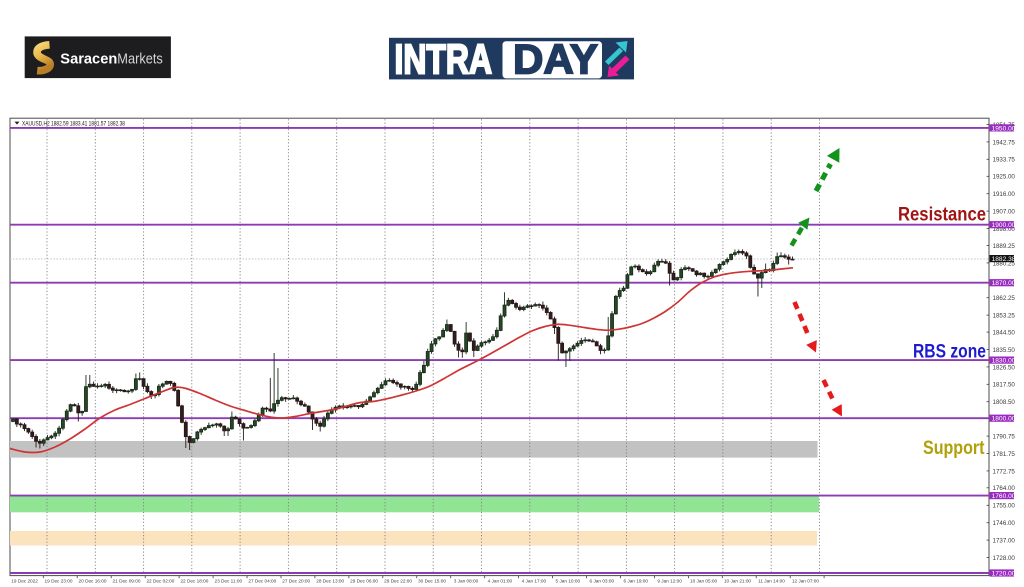 The image size is (1024, 587). I want to click on svg-text: 3 Jan 08:00, so click(466, 580).